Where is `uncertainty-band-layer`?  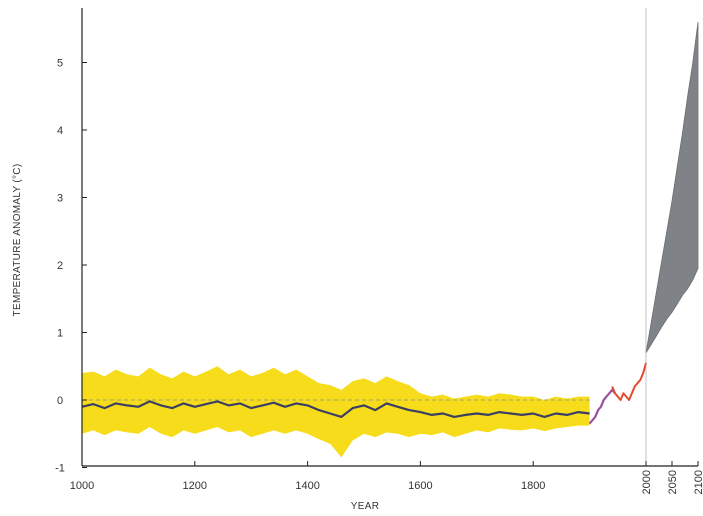 uncertainty-band-layer is located at coordinates (336, 412).